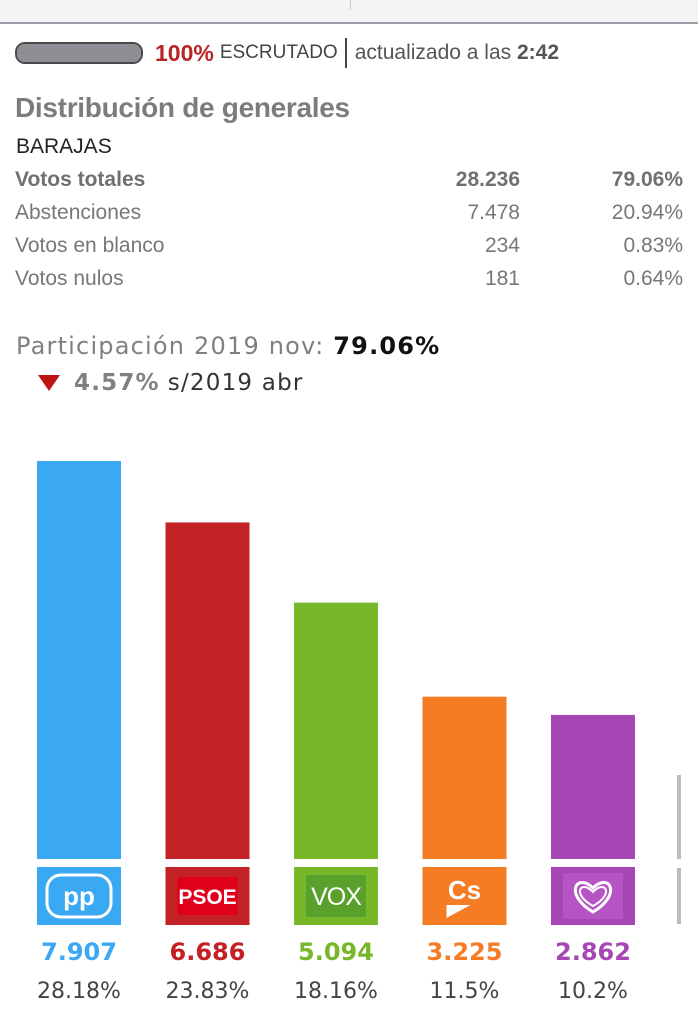 The height and width of the screenshot is (1024, 698). I want to click on stats-label: Votos en blanco, so click(90, 245).